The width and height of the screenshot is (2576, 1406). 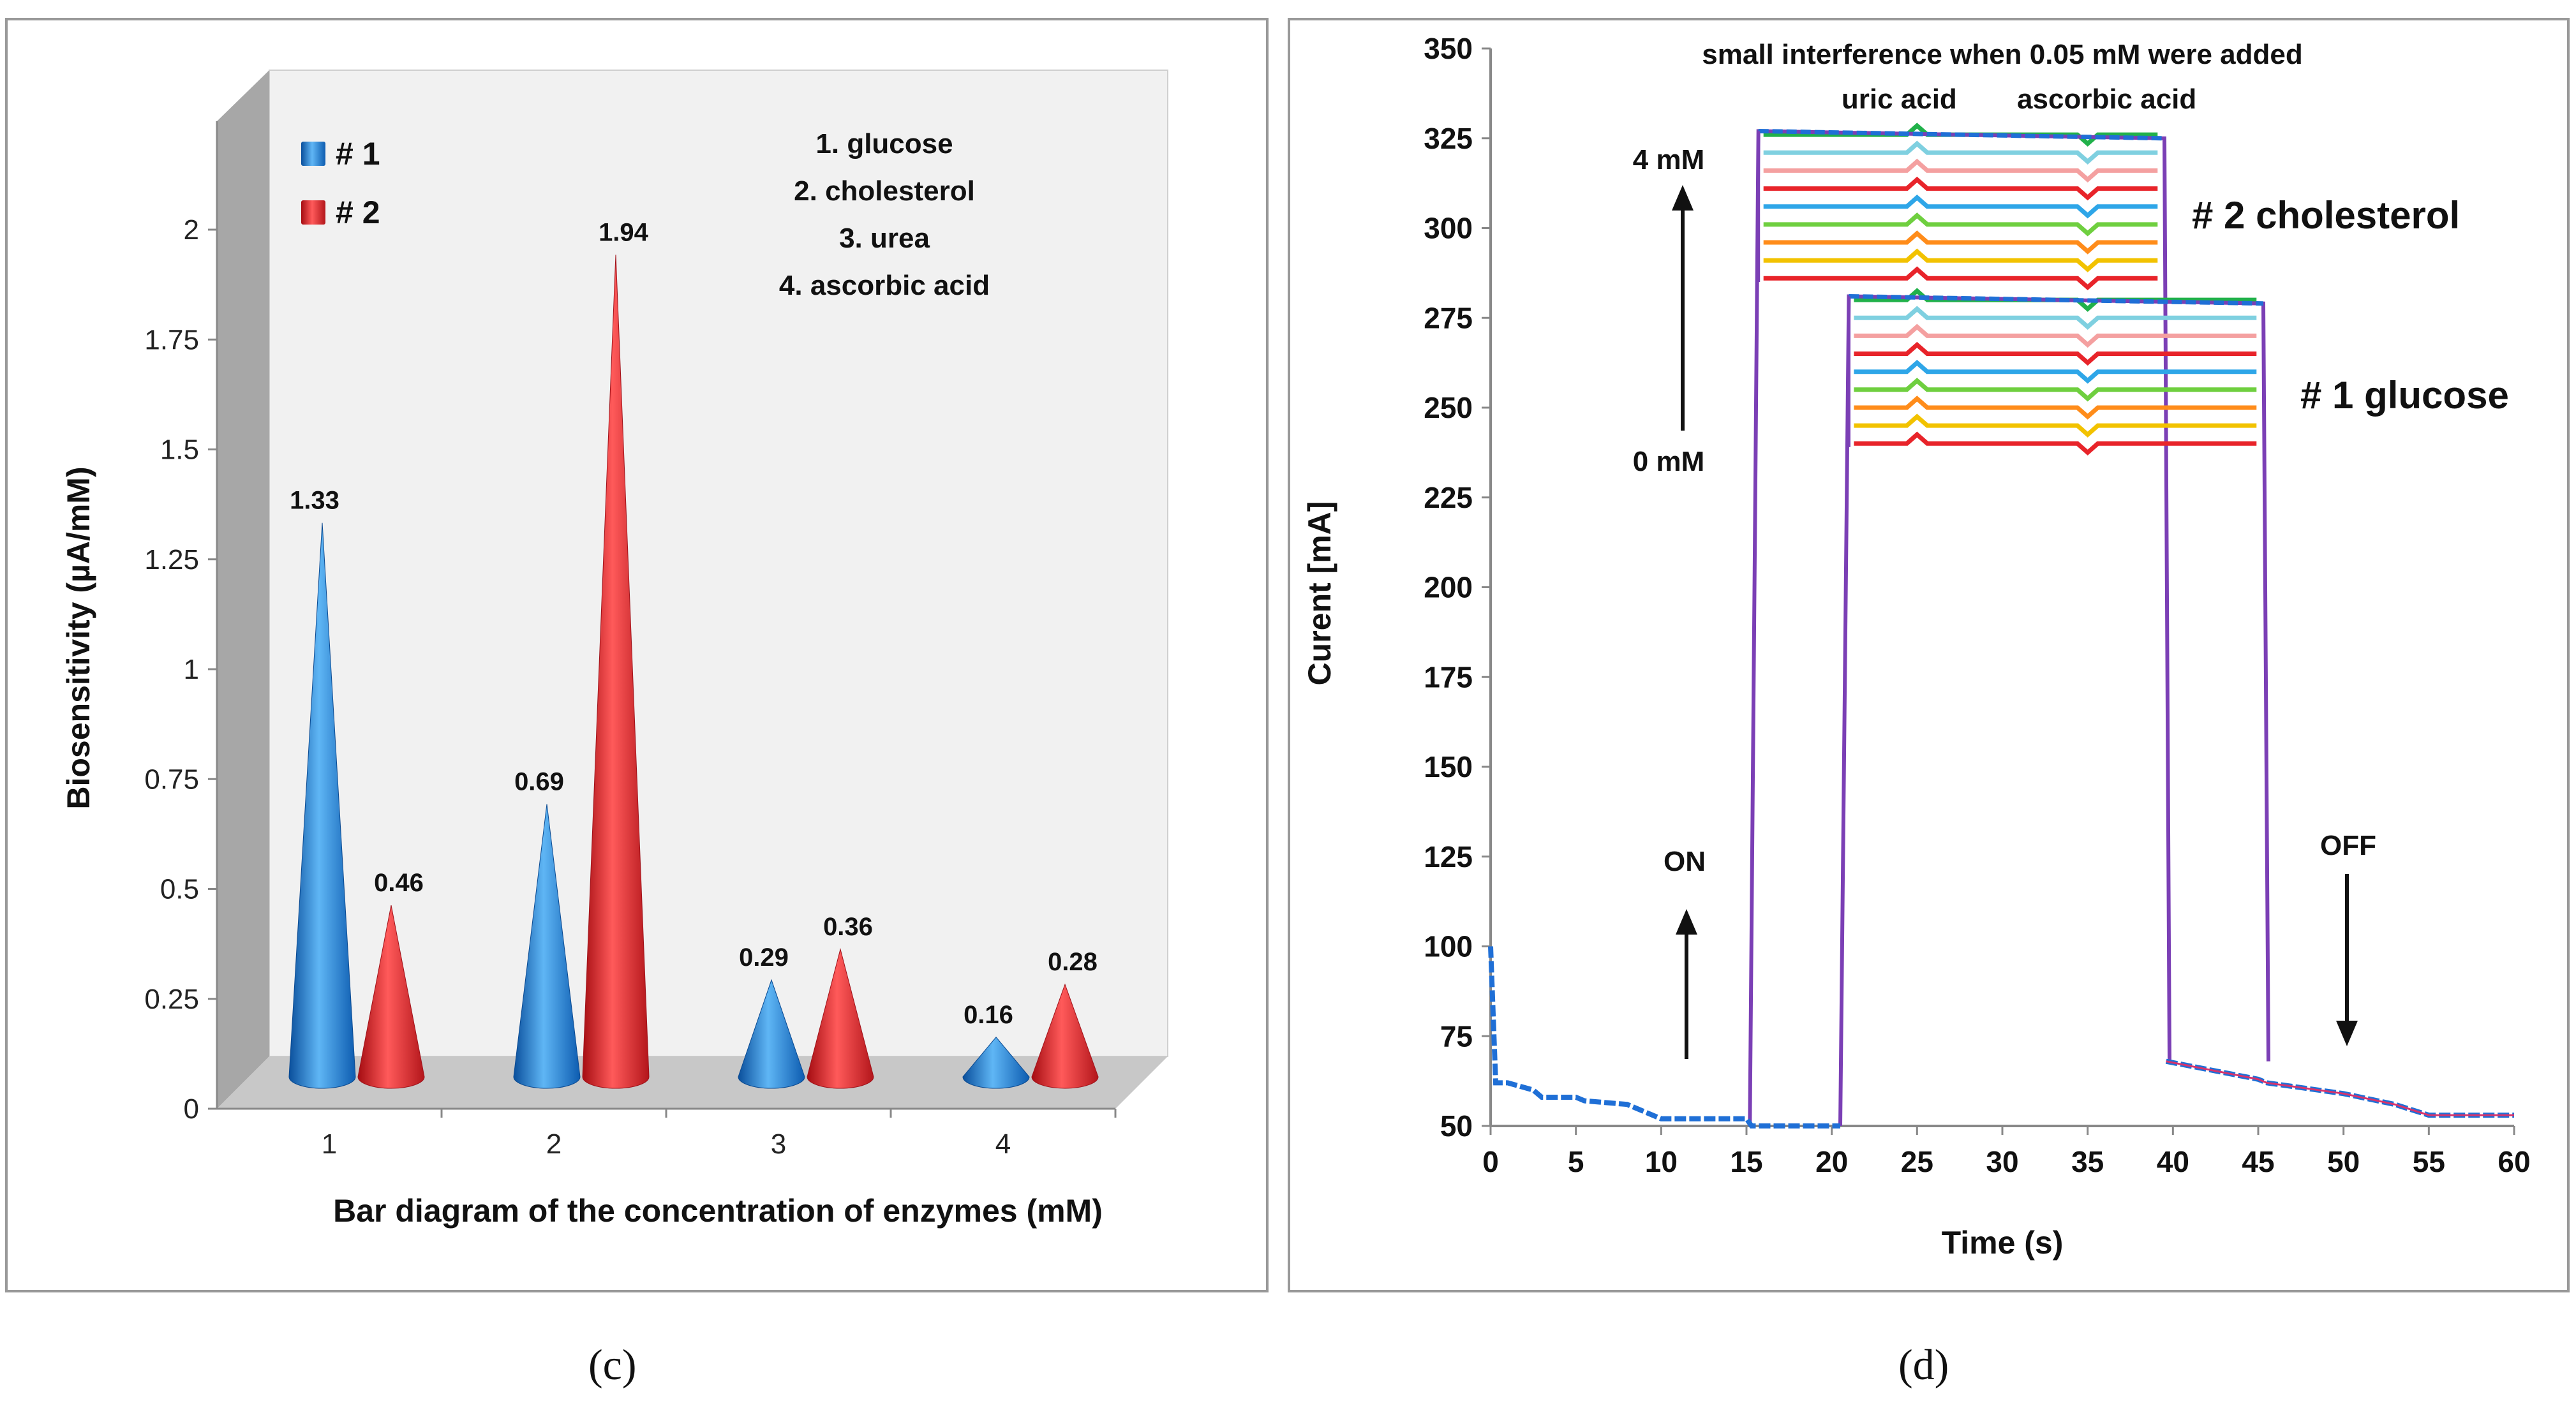 I want to click on caption-d: (d), so click(x=1923, y=1364).